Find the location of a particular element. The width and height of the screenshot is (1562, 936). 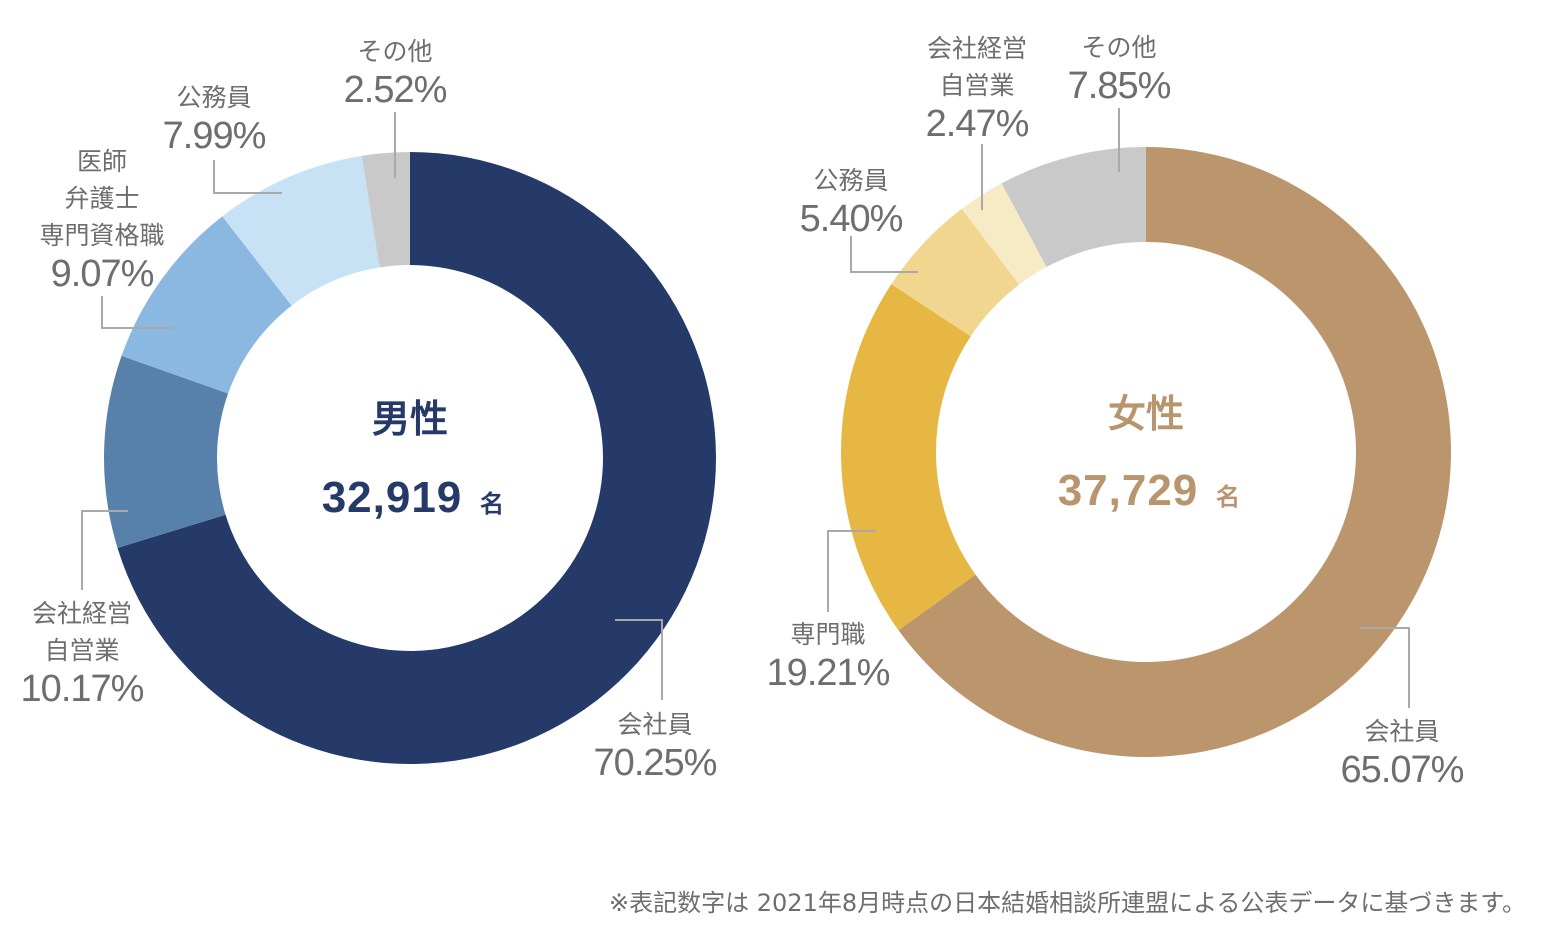

slice-value: 10.17% is located at coordinates (82, 689).